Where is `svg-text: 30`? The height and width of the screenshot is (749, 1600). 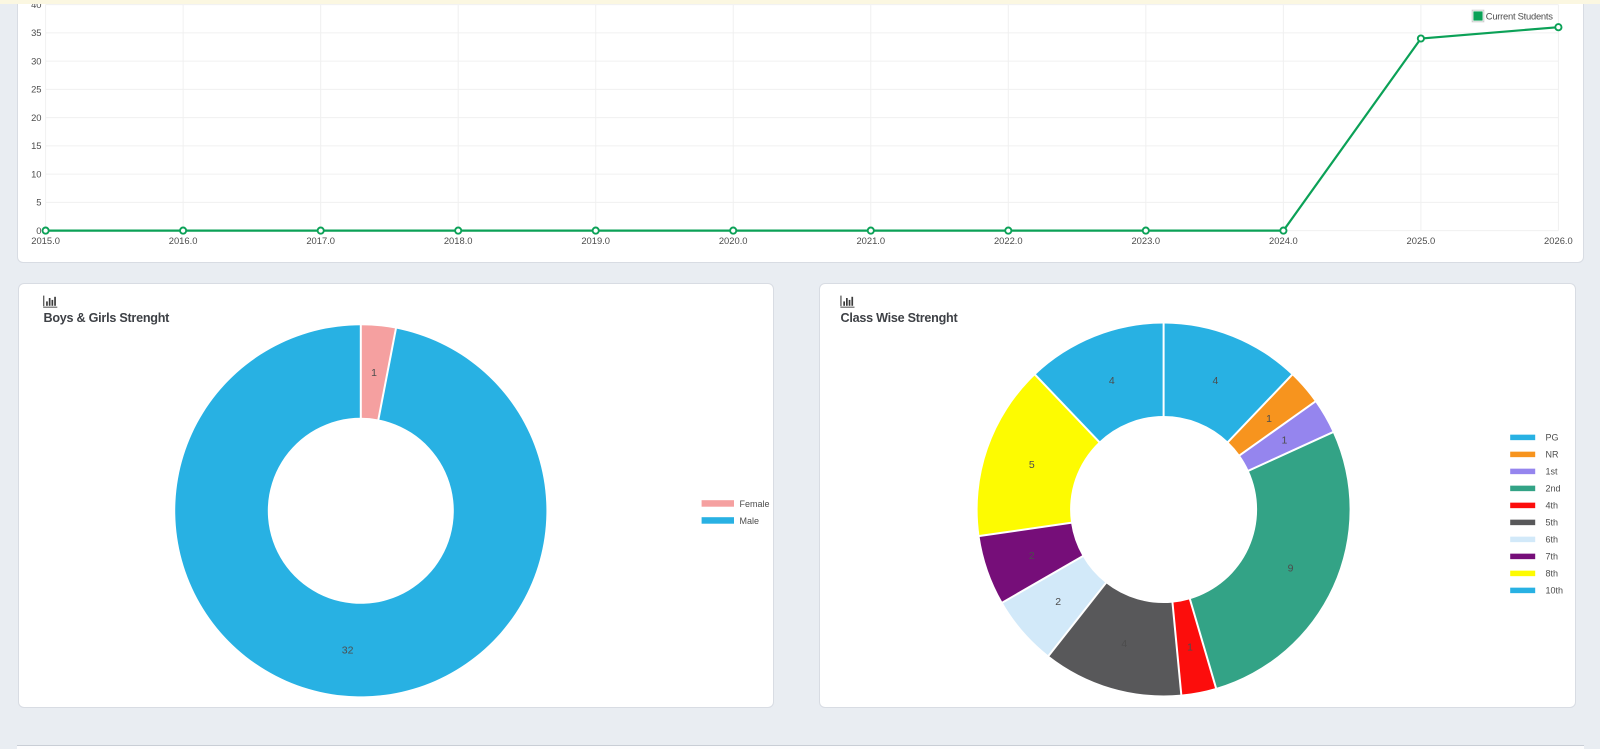 svg-text: 30 is located at coordinates (36, 60).